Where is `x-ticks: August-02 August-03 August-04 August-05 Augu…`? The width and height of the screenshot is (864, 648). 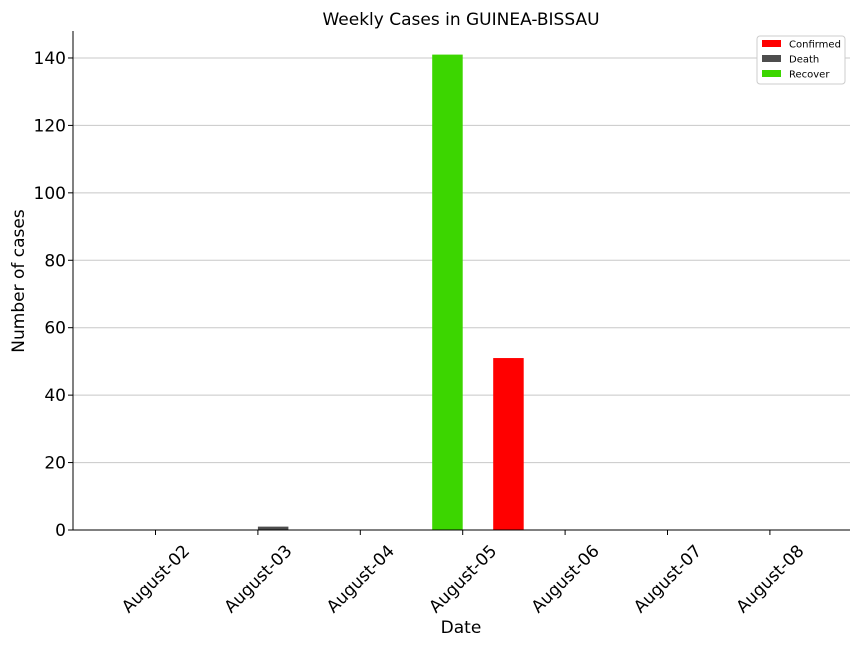
x-ticks: August-02 August-03 August-04 August-05 Augu… is located at coordinates (463, 573).